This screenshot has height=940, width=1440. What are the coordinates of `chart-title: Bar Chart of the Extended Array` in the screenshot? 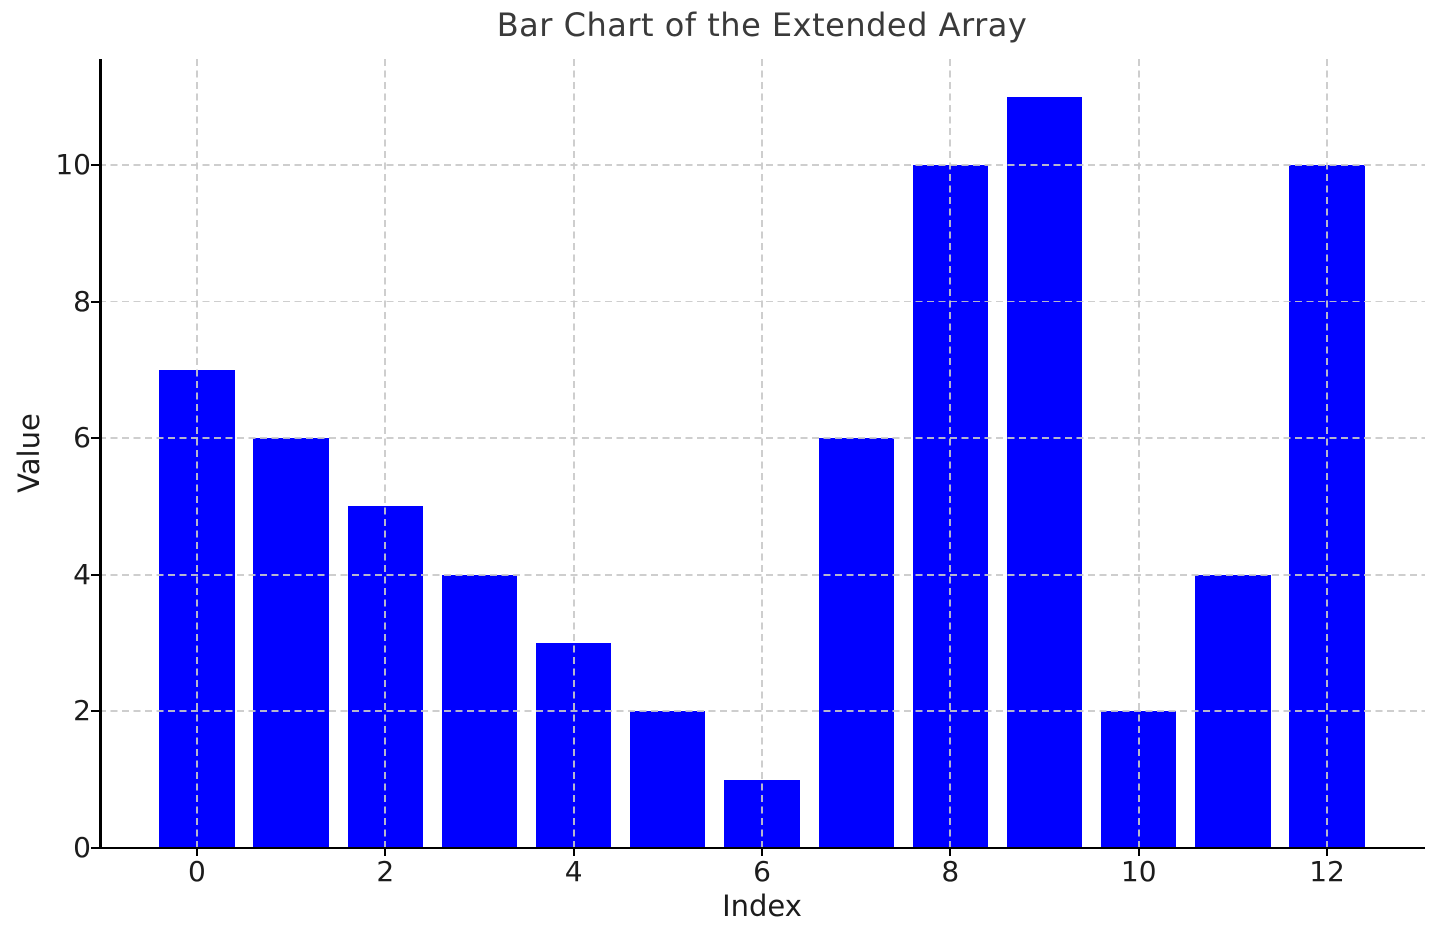 It's located at (762, 25).